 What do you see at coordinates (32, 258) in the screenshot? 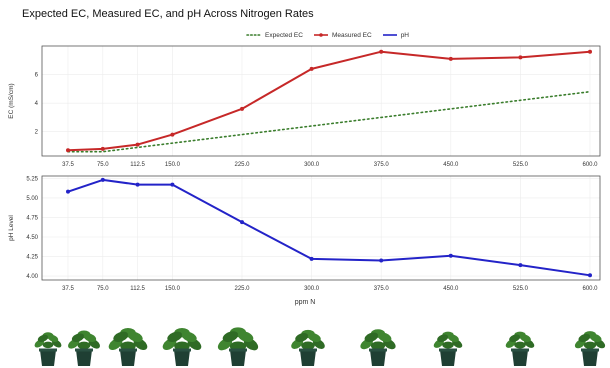
I see `y-tick-label: 4.25` at bounding box center [32, 258].